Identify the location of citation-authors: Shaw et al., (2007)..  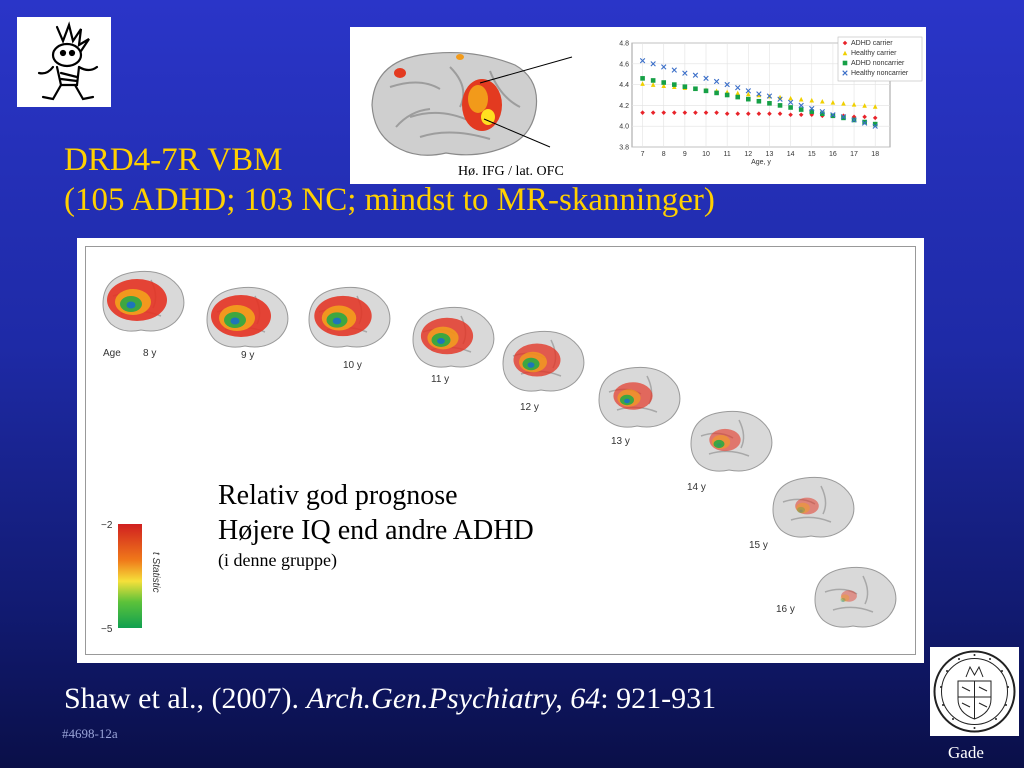
(185, 698).